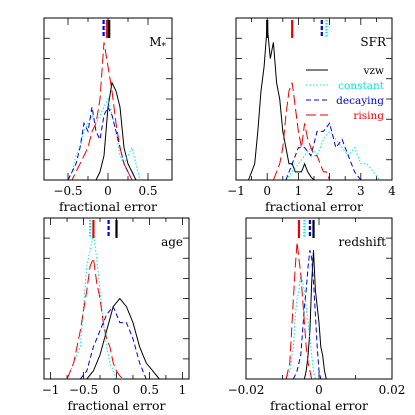 This screenshot has width=415, height=415. I want to click on panel-label: SFR, so click(373, 42).